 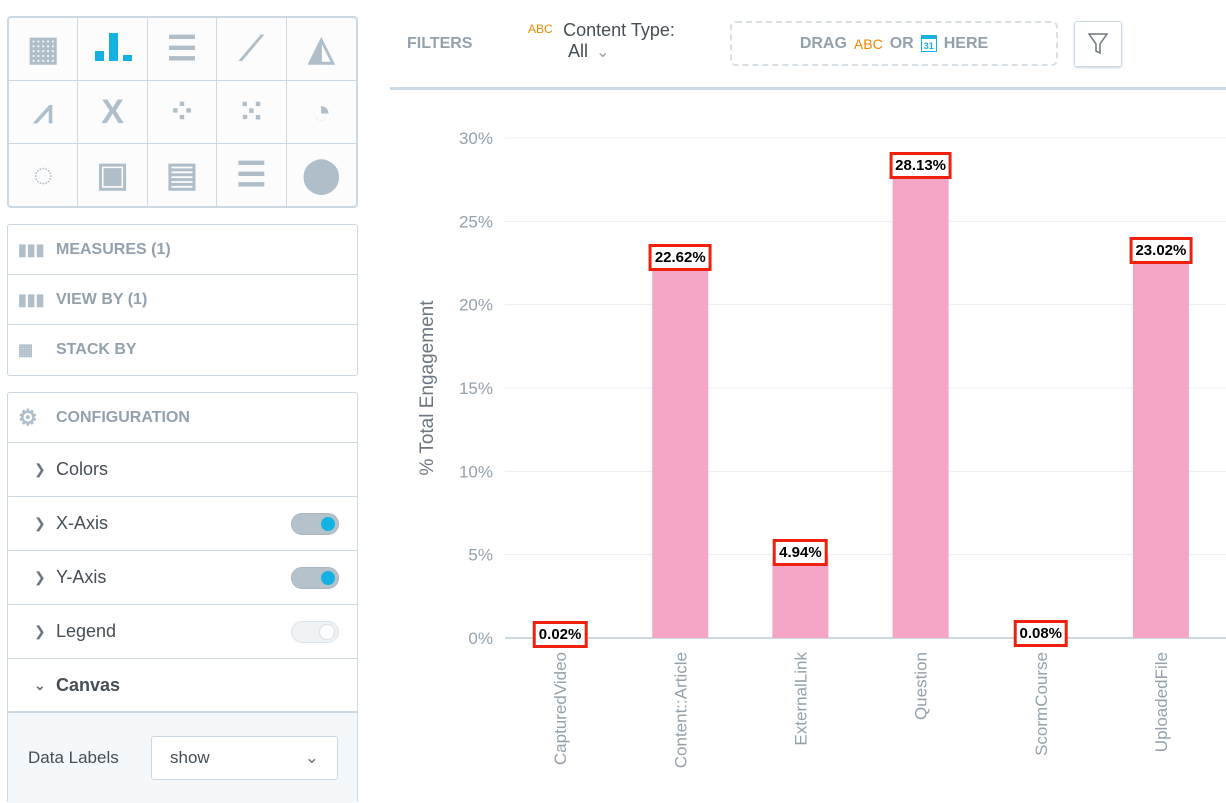 What do you see at coordinates (476, 388) in the screenshot?
I see `y-tick-label: 15%` at bounding box center [476, 388].